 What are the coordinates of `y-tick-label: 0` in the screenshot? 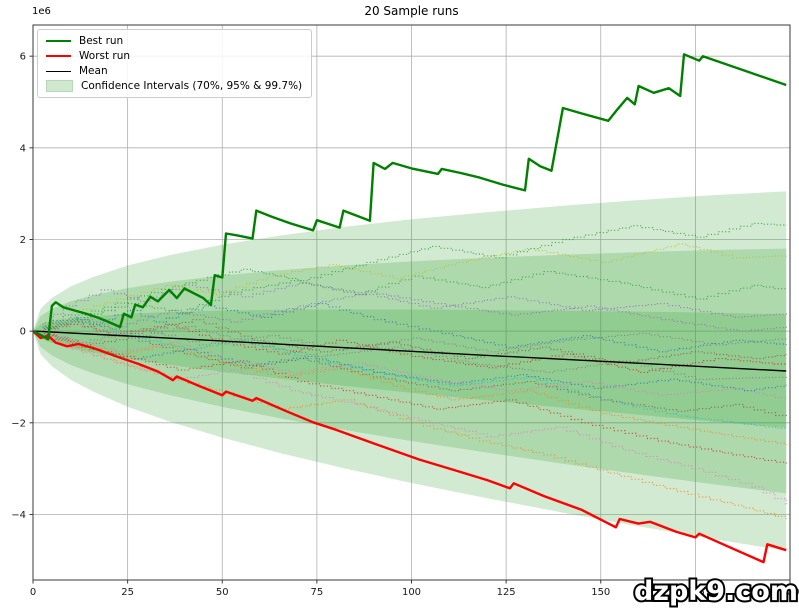 It's located at (23, 332).